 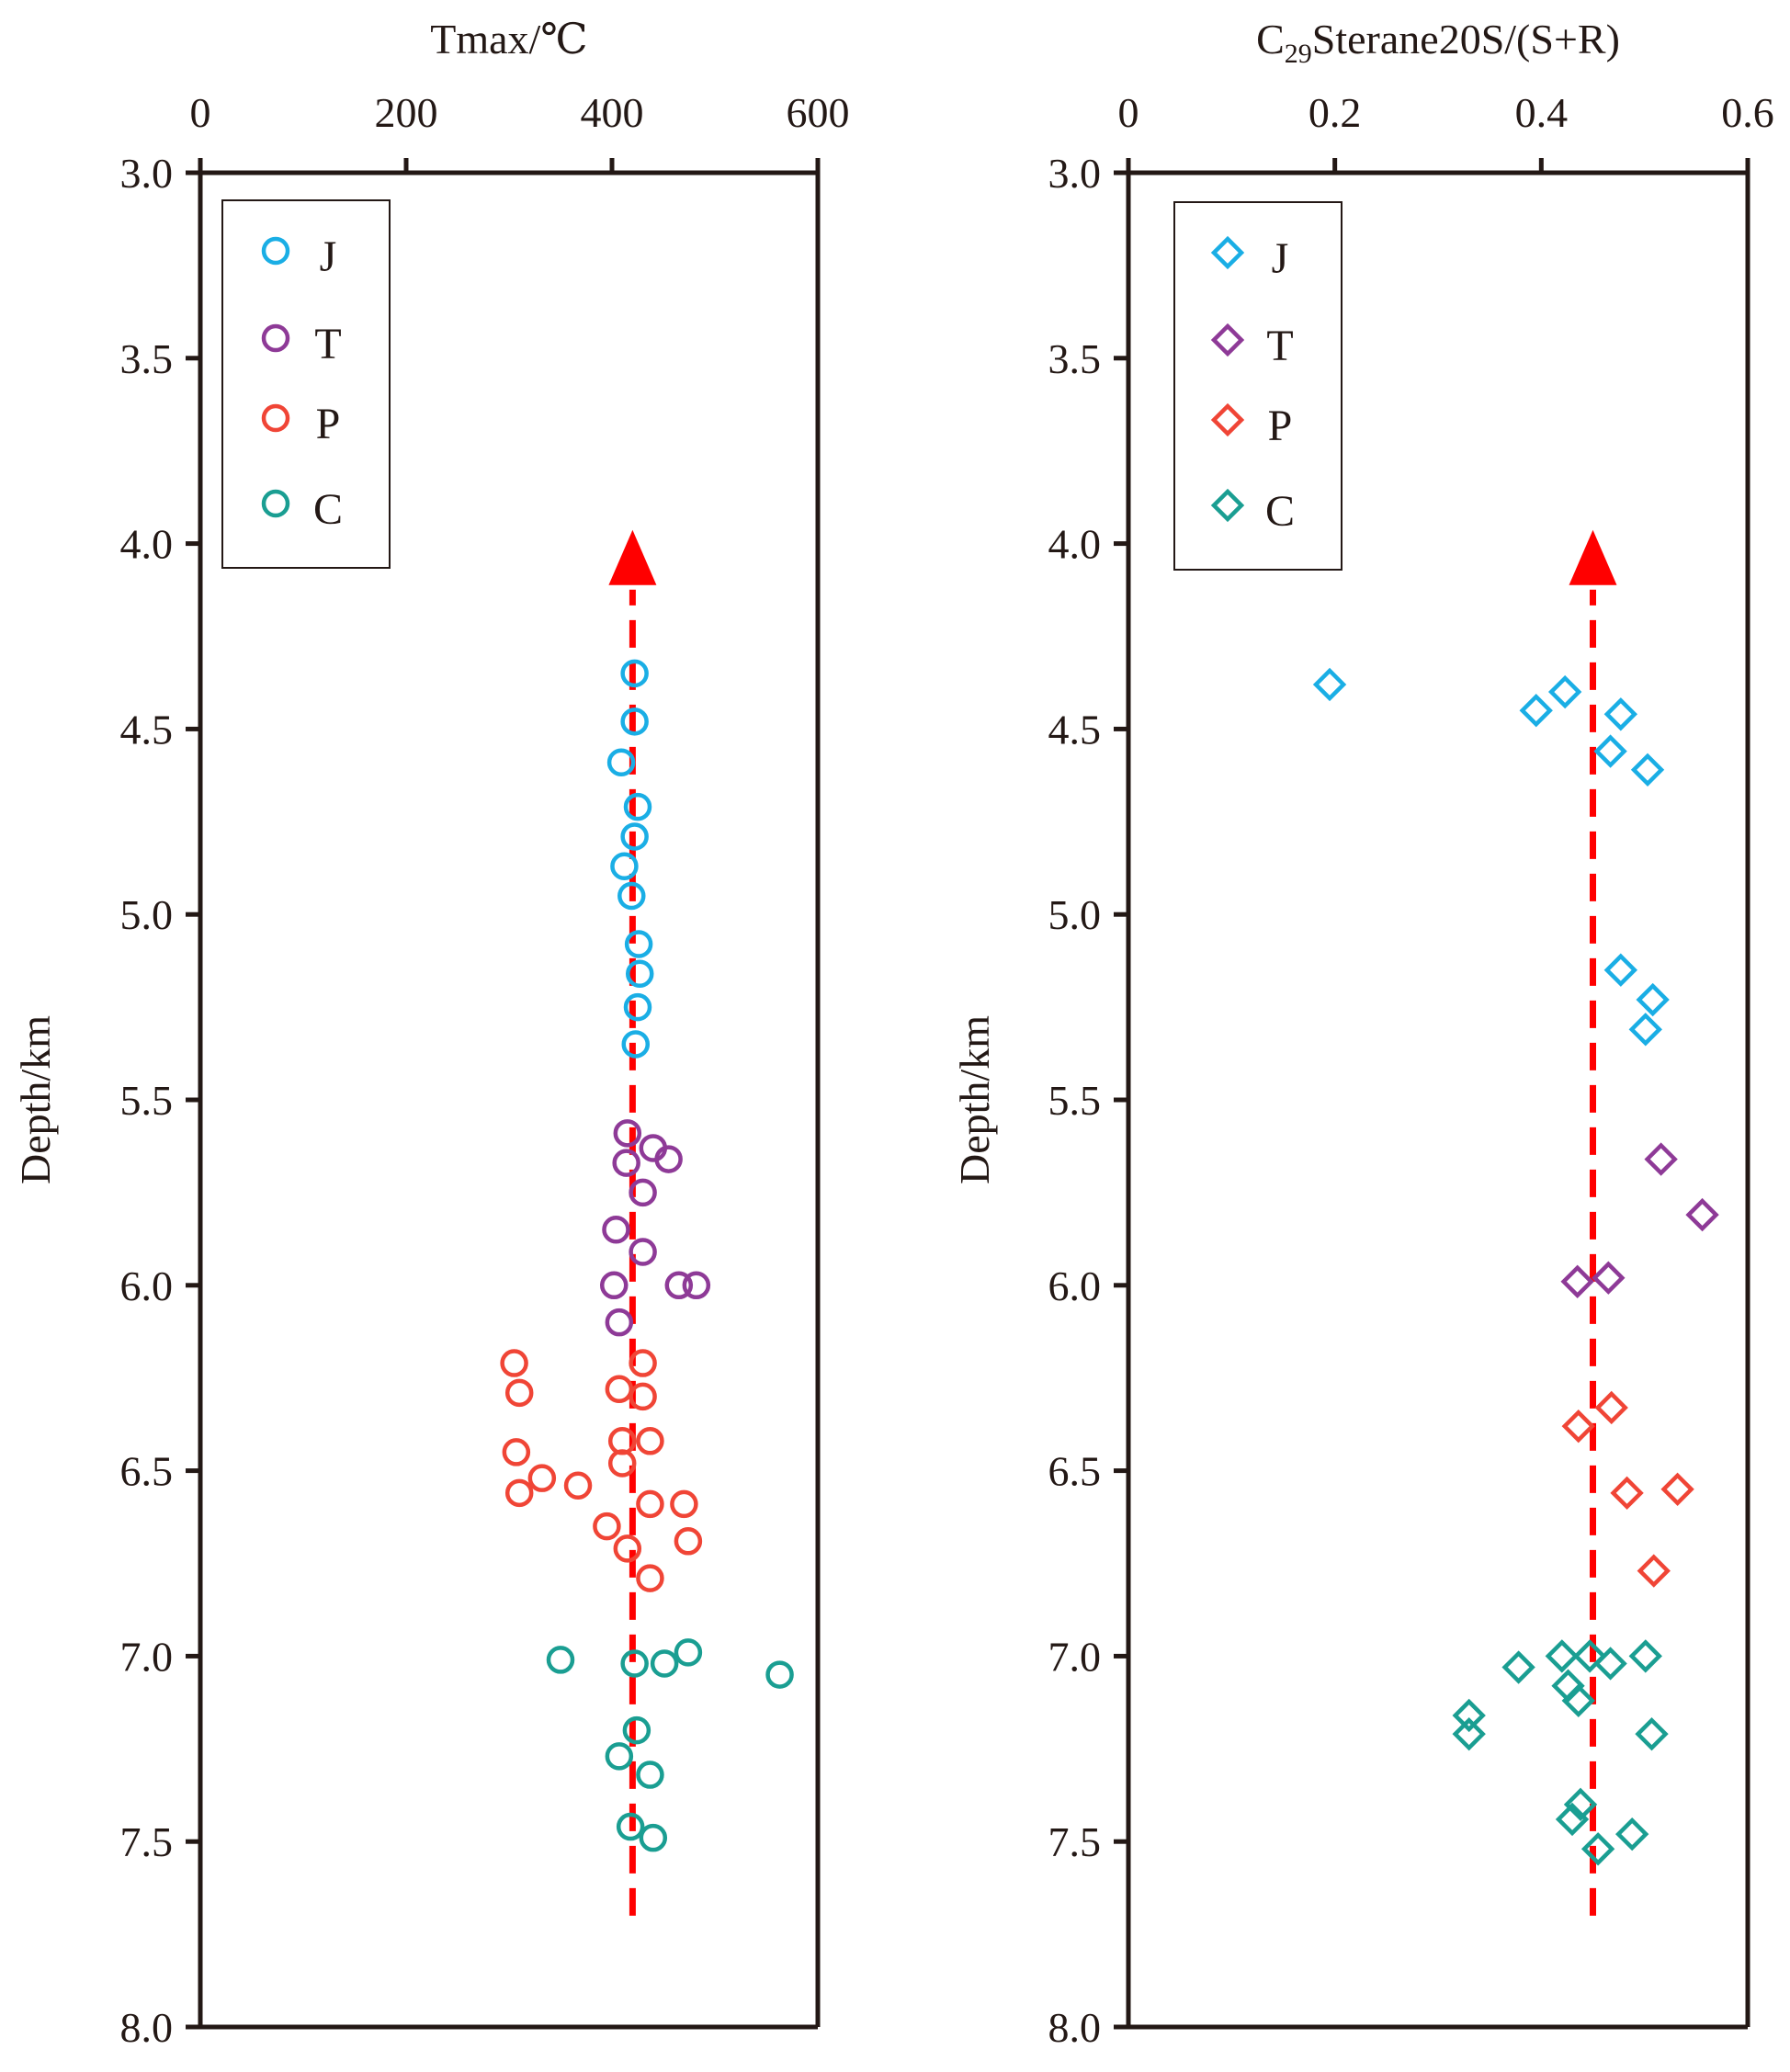 I want to click on sterane-axis-title-rest: Sterane20S/(S+R), so click(x=1466, y=39).